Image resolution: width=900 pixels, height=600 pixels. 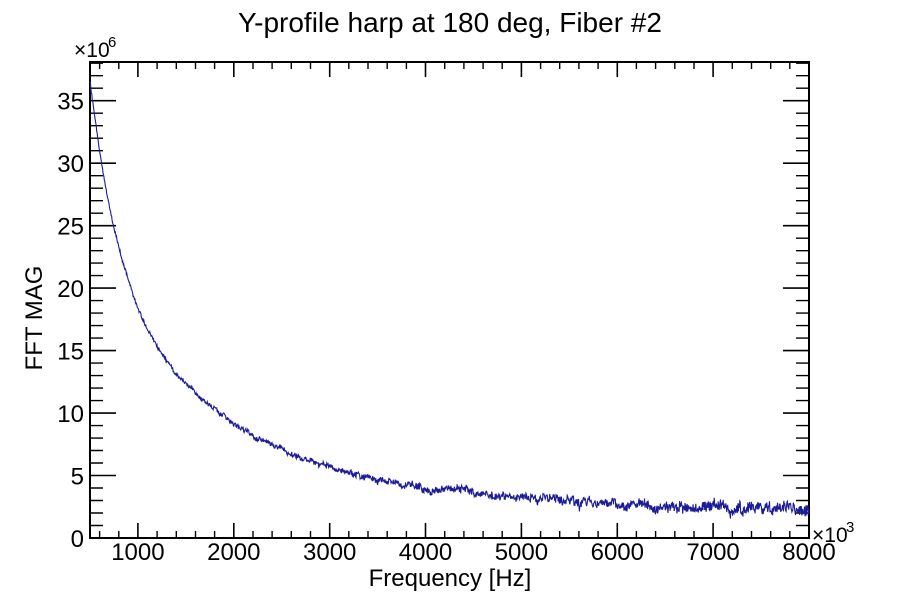 What do you see at coordinates (233, 552) in the screenshot?
I see `x-tick-label: 2000` at bounding box center [233, 552].